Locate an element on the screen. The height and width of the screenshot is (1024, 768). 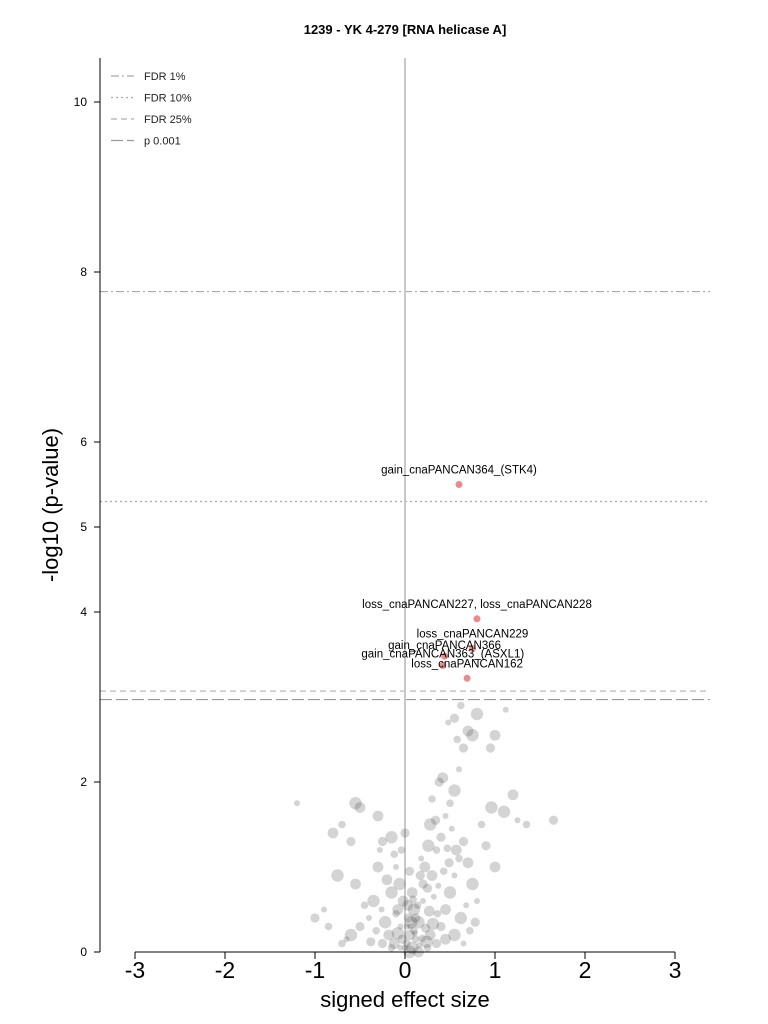
point-label: gain_cnaPANCAN363_(ASXL1) is located at coordinates (442, 655).